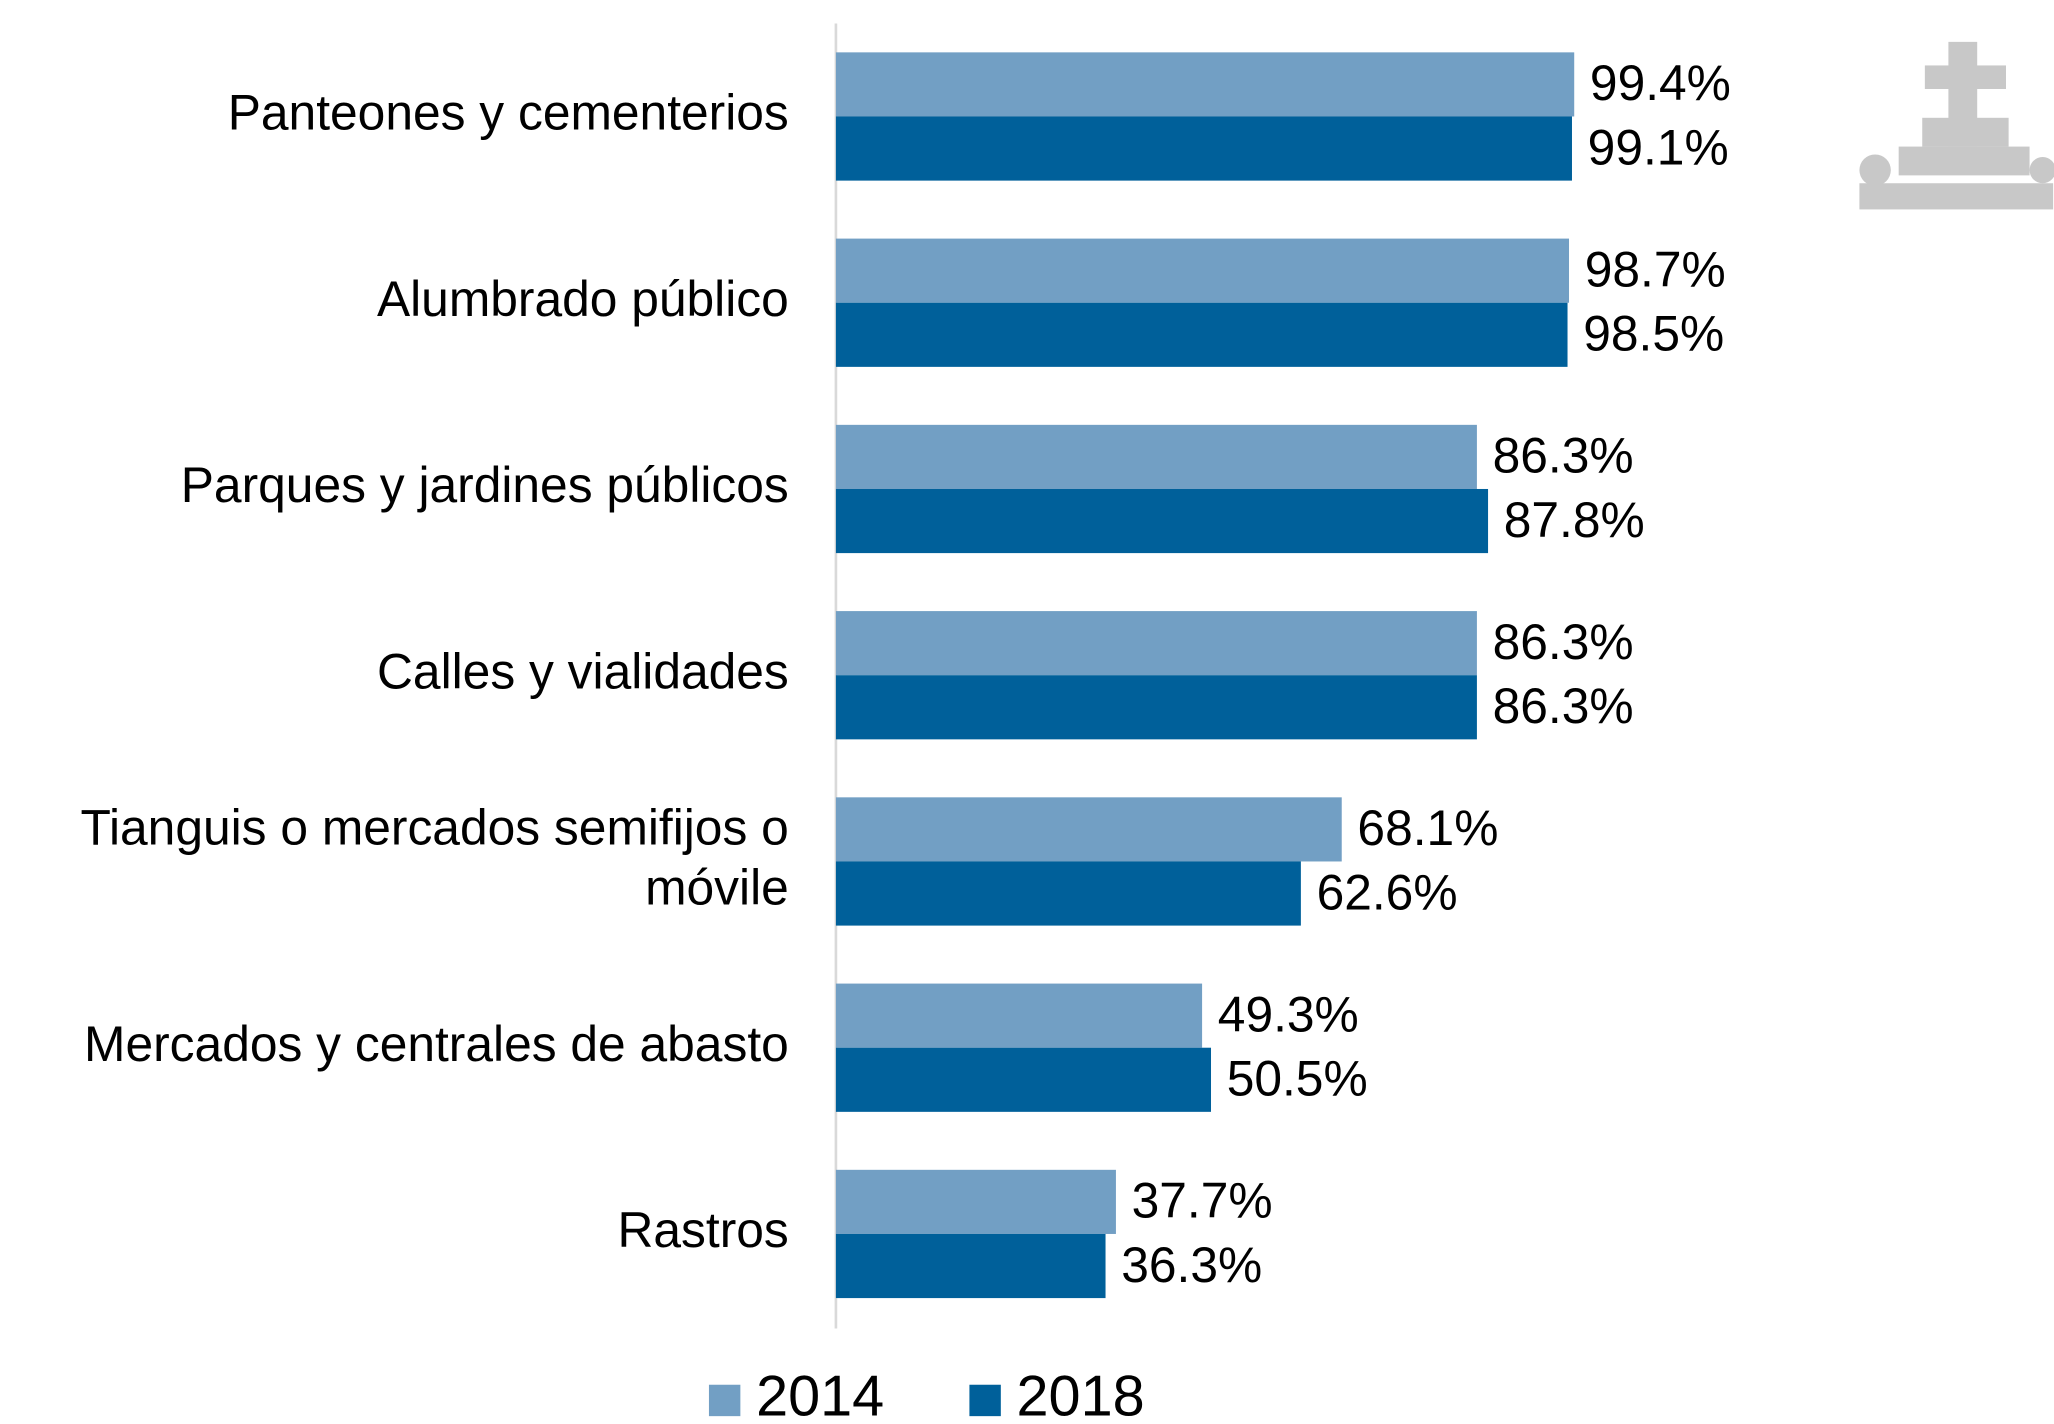 The height and width of the screenshot is (1424, 2054). Describe the element at coordinates (1956, 125) in the screenshot. I see `icon` at that location.